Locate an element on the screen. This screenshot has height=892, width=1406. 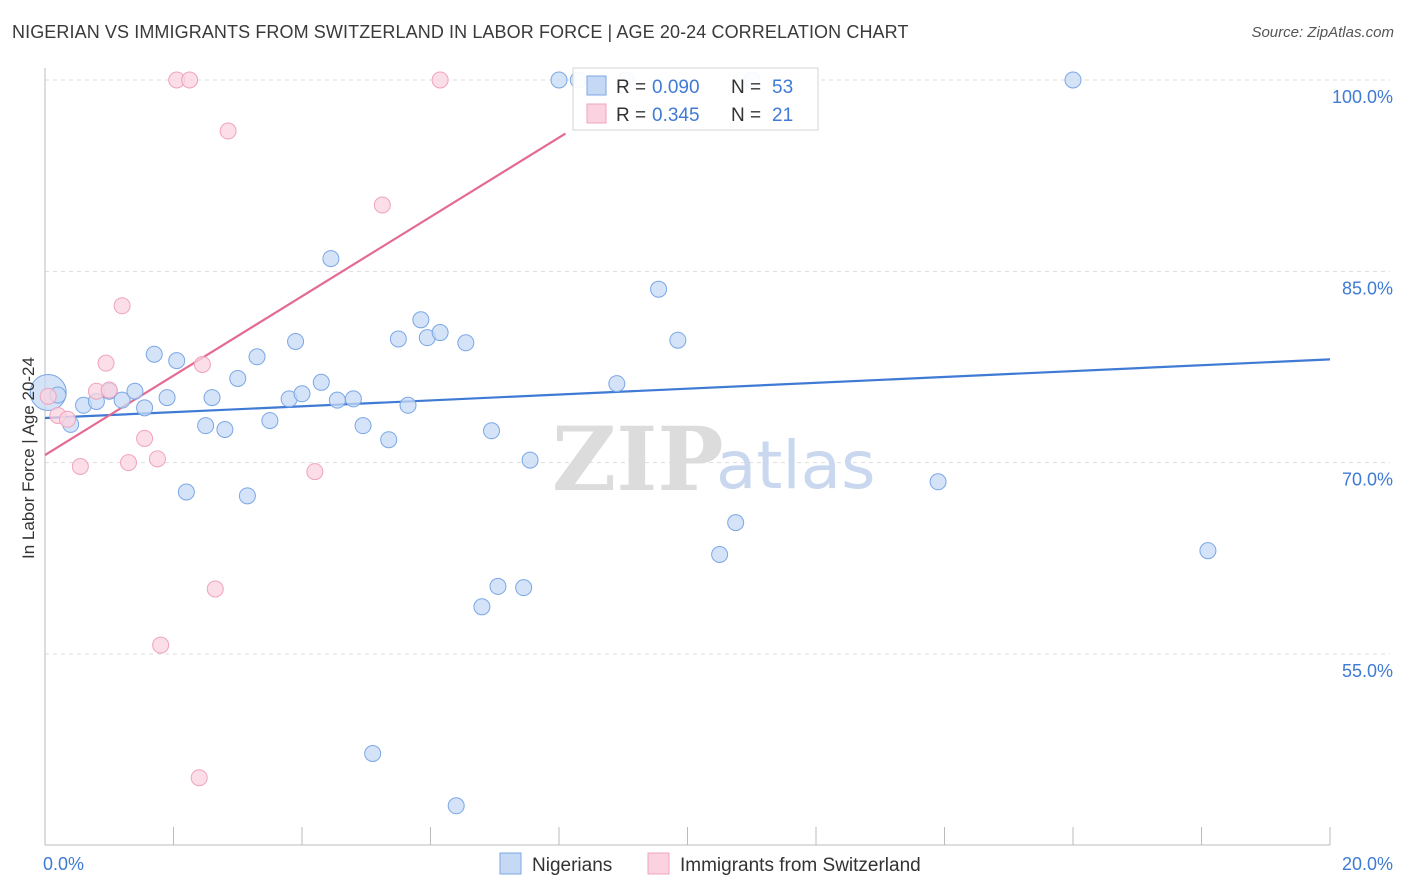
y-tick-label: 55.0% is located at coordinates (1367, 671).